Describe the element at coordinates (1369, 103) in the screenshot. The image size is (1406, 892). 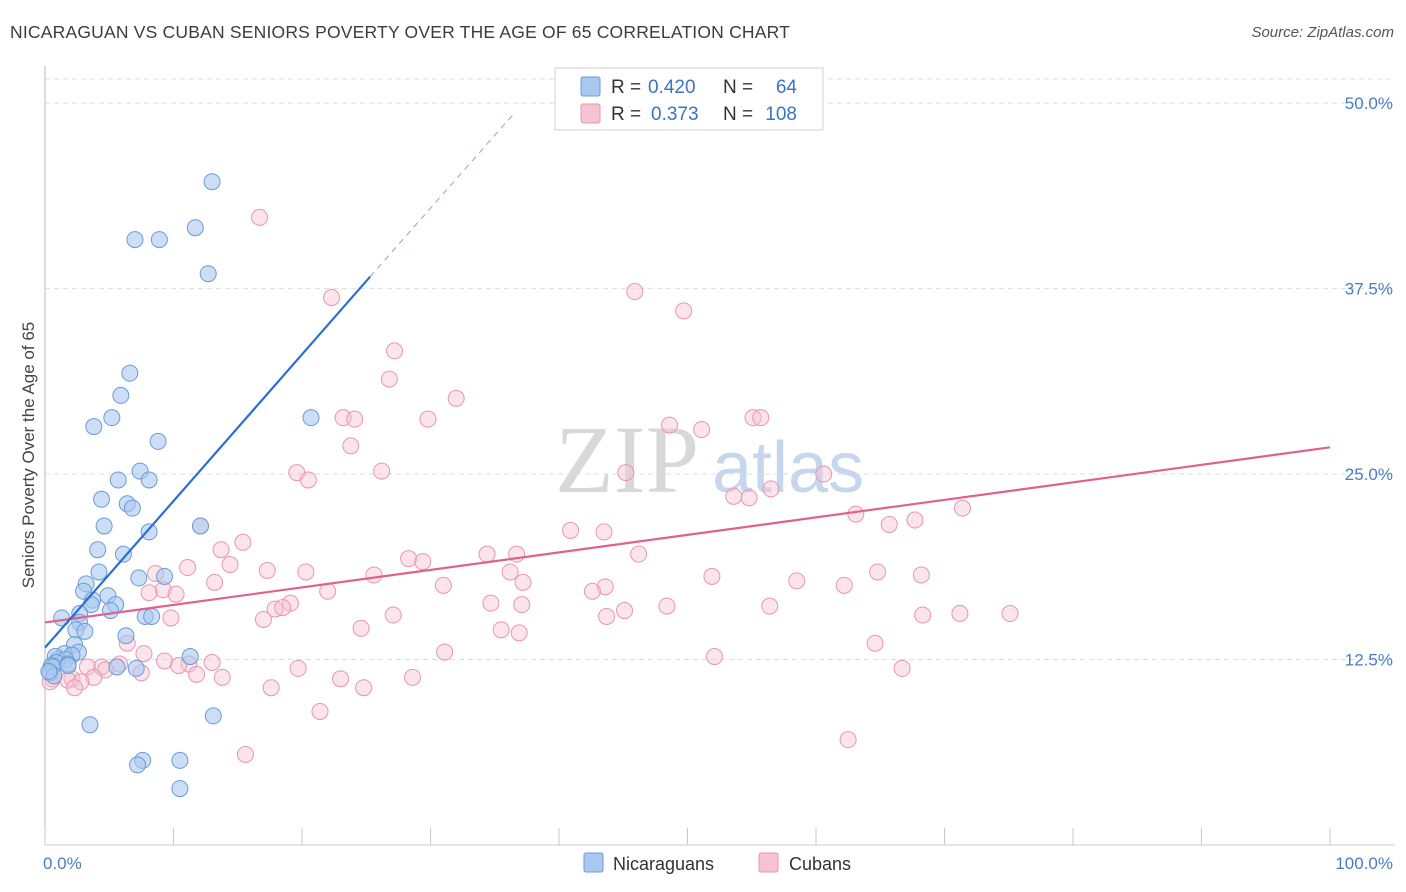
I see `y-tick-label-3: 50.0%` at that location.